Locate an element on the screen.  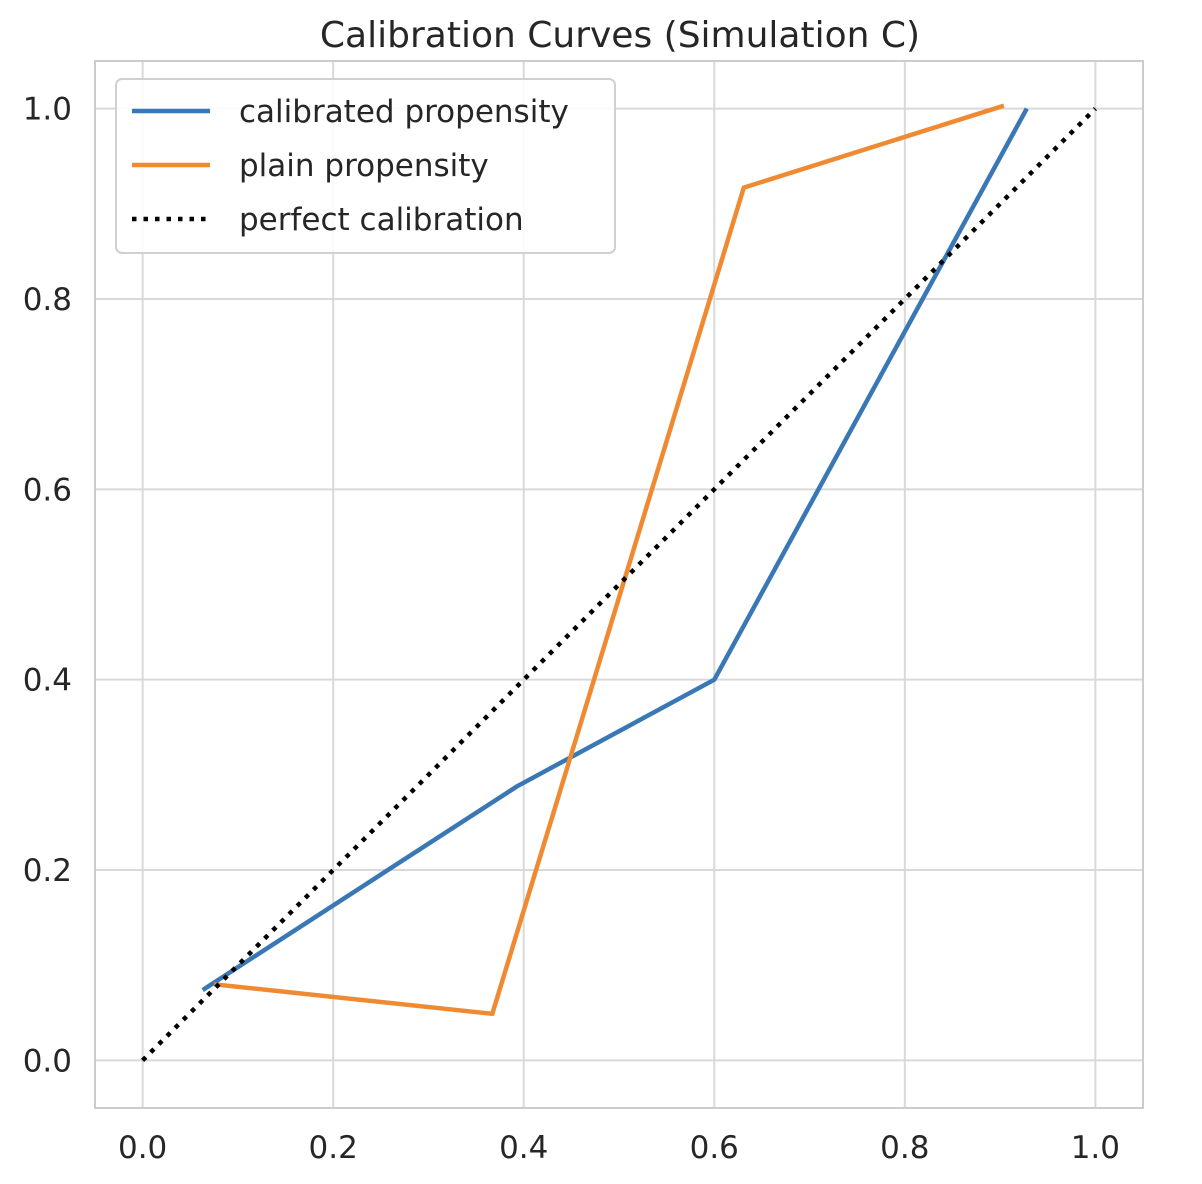
legend-box is located at coordinates (365, 166).